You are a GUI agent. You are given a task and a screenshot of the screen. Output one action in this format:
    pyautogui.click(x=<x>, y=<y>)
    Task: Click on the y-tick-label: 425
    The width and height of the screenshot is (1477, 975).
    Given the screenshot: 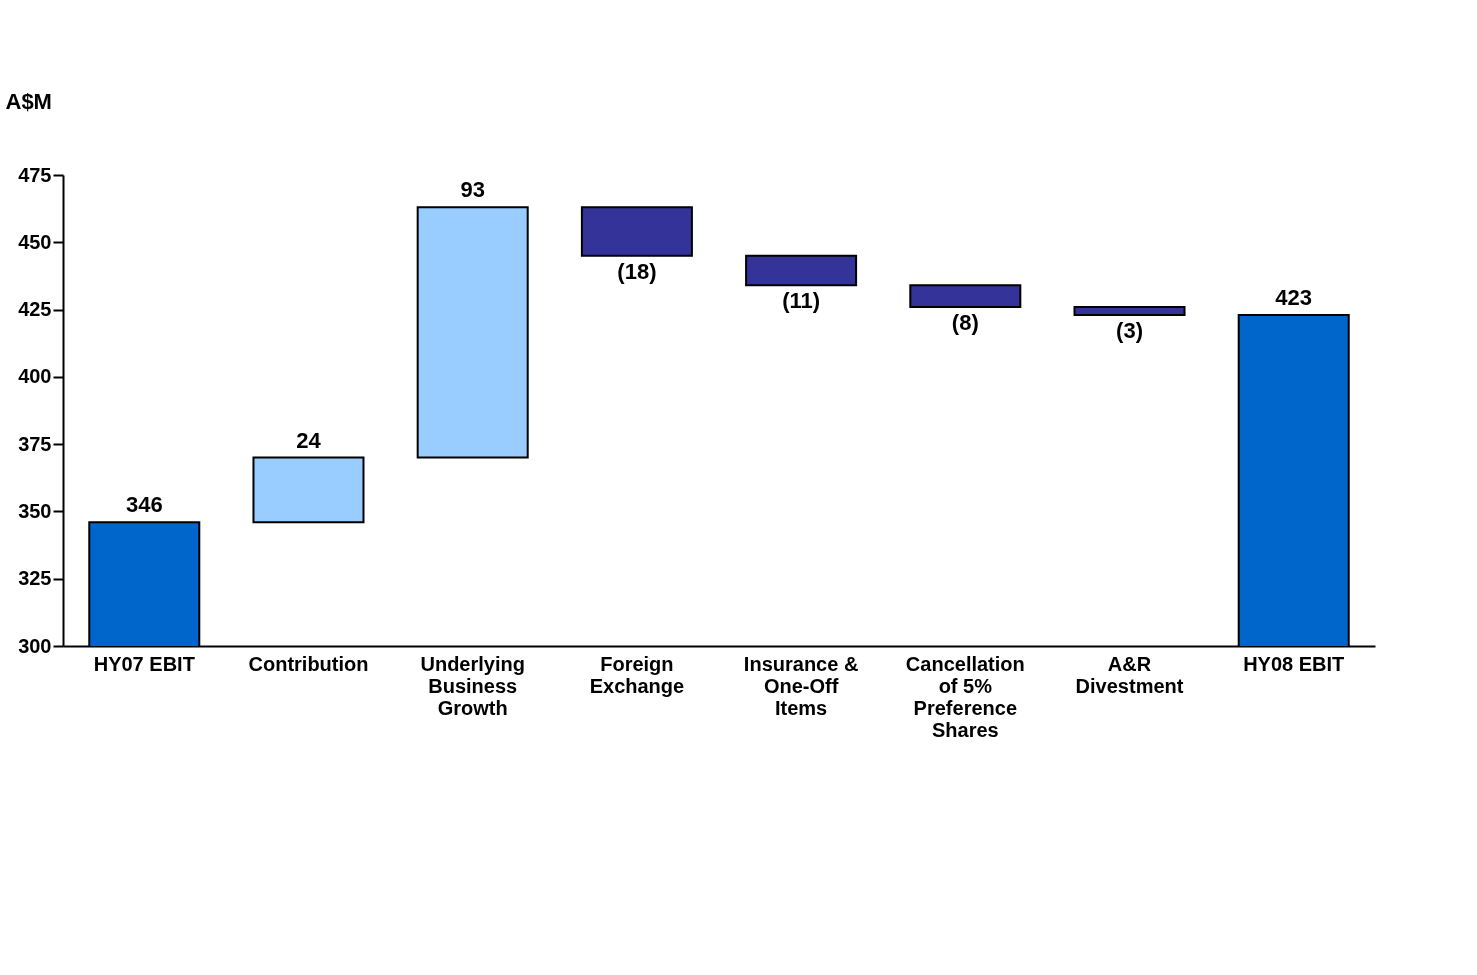 What is the action you would take?
    pyautogui.click(x=35, y=309)
    